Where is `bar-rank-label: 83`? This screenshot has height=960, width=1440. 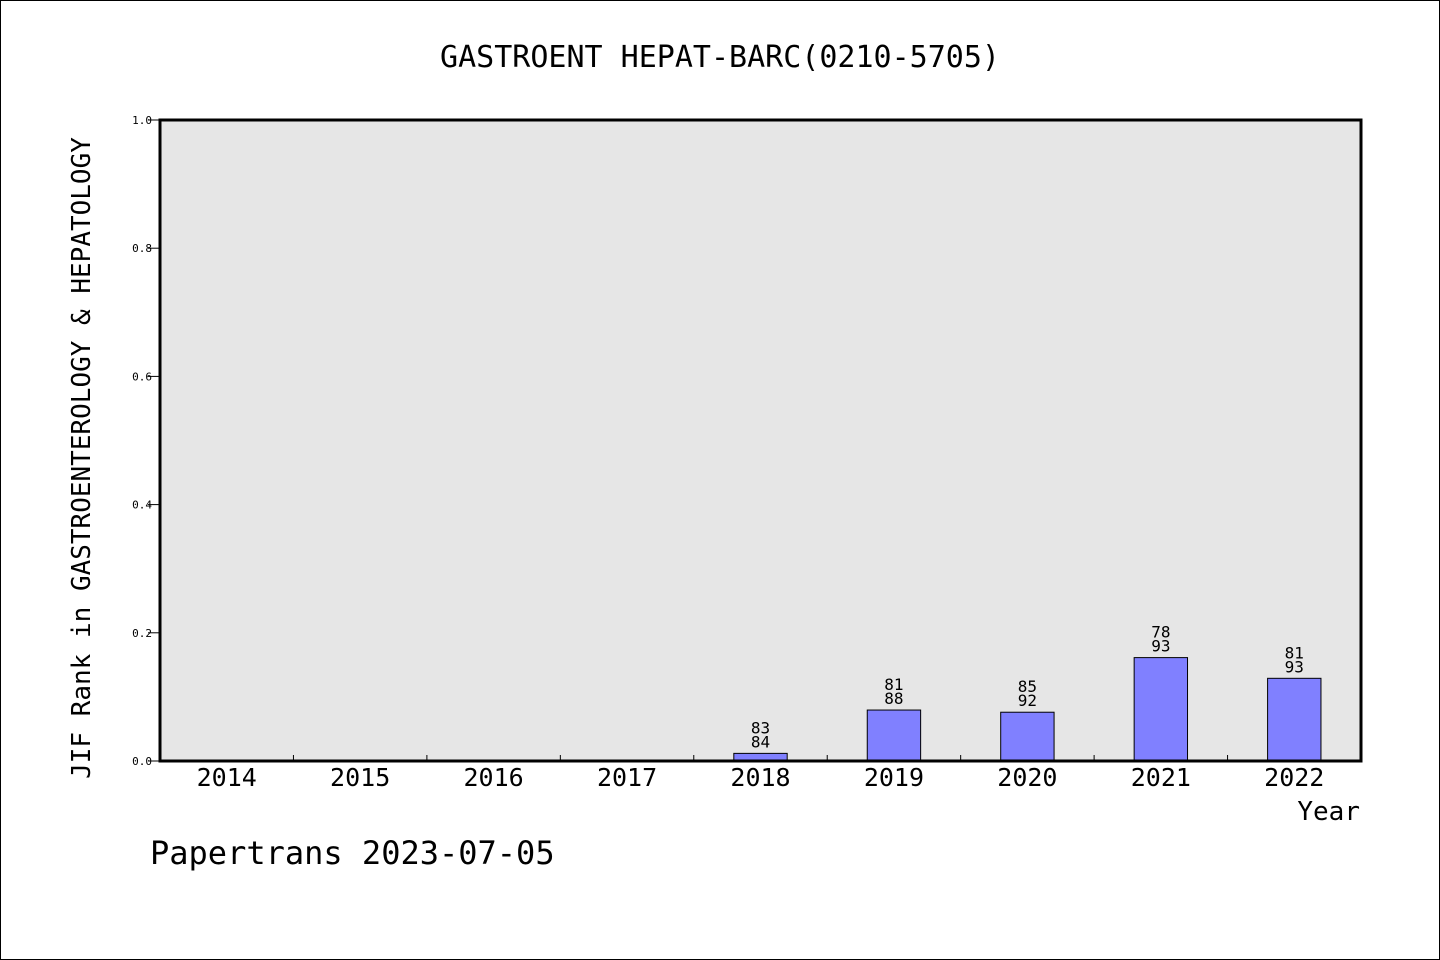 bar-rank-label: 83 is located at coordinates (760, 727).